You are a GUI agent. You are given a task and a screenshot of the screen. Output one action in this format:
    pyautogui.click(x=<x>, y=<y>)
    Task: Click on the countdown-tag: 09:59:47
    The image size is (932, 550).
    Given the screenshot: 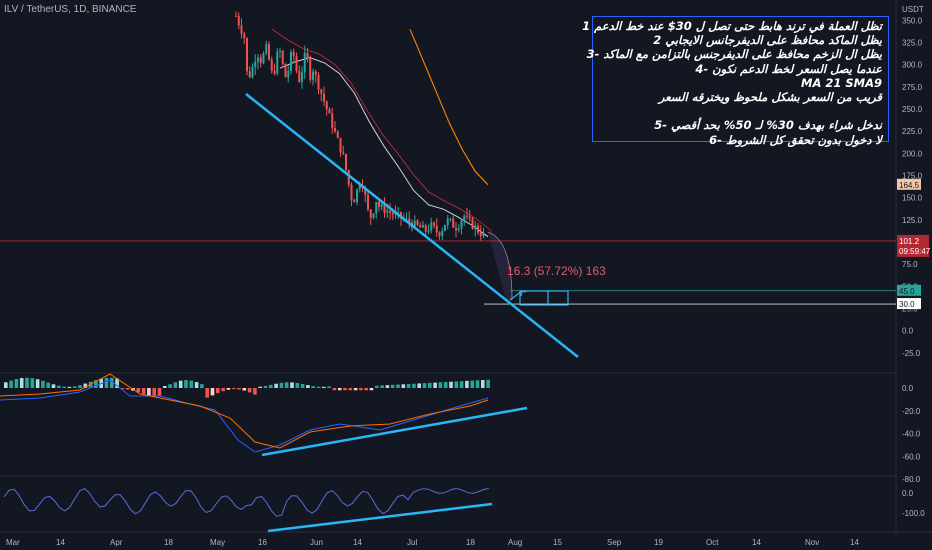 What is the action you would take?
    pyautogui.click(x=915, y=251)
    